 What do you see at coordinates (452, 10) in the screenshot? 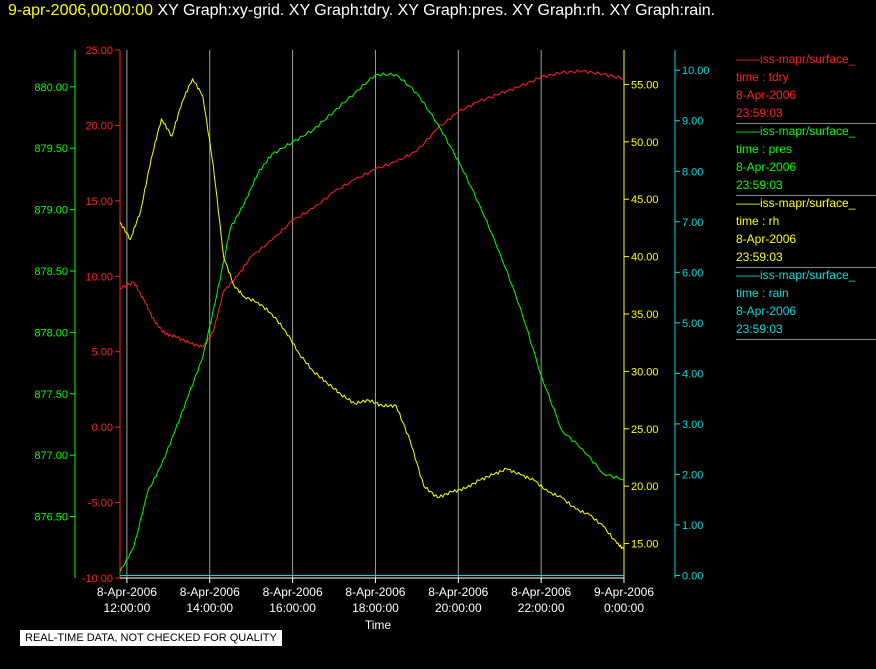
I see `graph-title-pres: XY Graph:pres.` at bounding box center [452, 10].